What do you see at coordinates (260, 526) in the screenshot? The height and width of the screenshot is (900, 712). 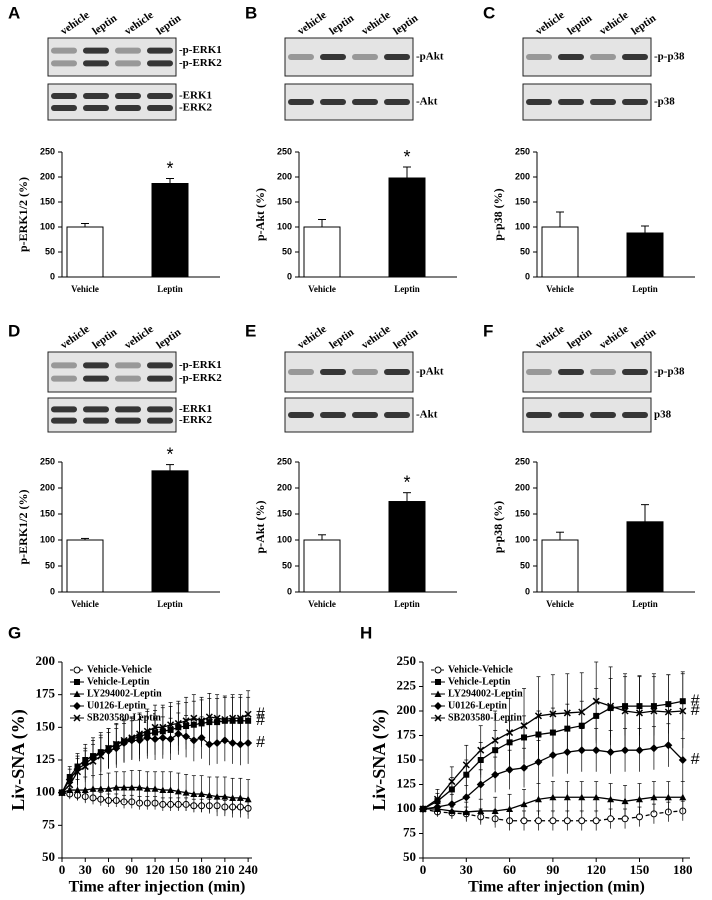 I see `y-axis-label: p-Akt (%)` at bounding box center [260, 526].